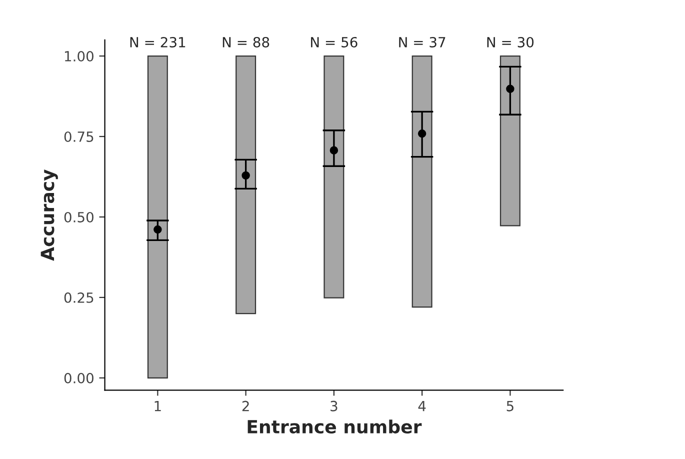 The width and height of the screenshot is (685, 459). Describe the element at coordinates (245, 406) in the screenshot. I see `x-tick-label: 2` at that location.